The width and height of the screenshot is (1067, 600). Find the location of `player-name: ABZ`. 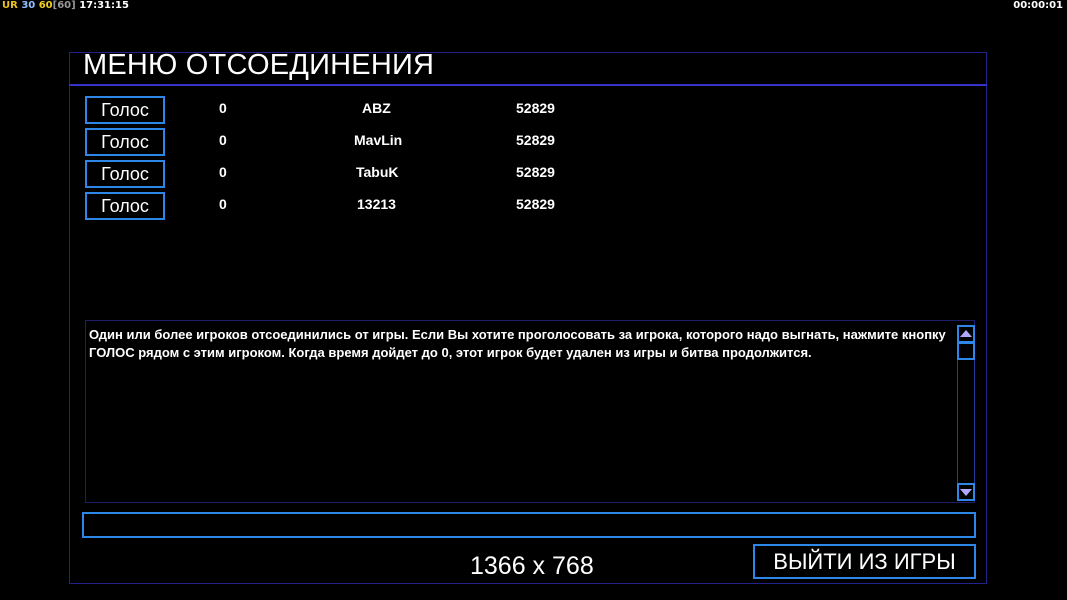

player-name: ABZ is located at coordinates (376, 108).